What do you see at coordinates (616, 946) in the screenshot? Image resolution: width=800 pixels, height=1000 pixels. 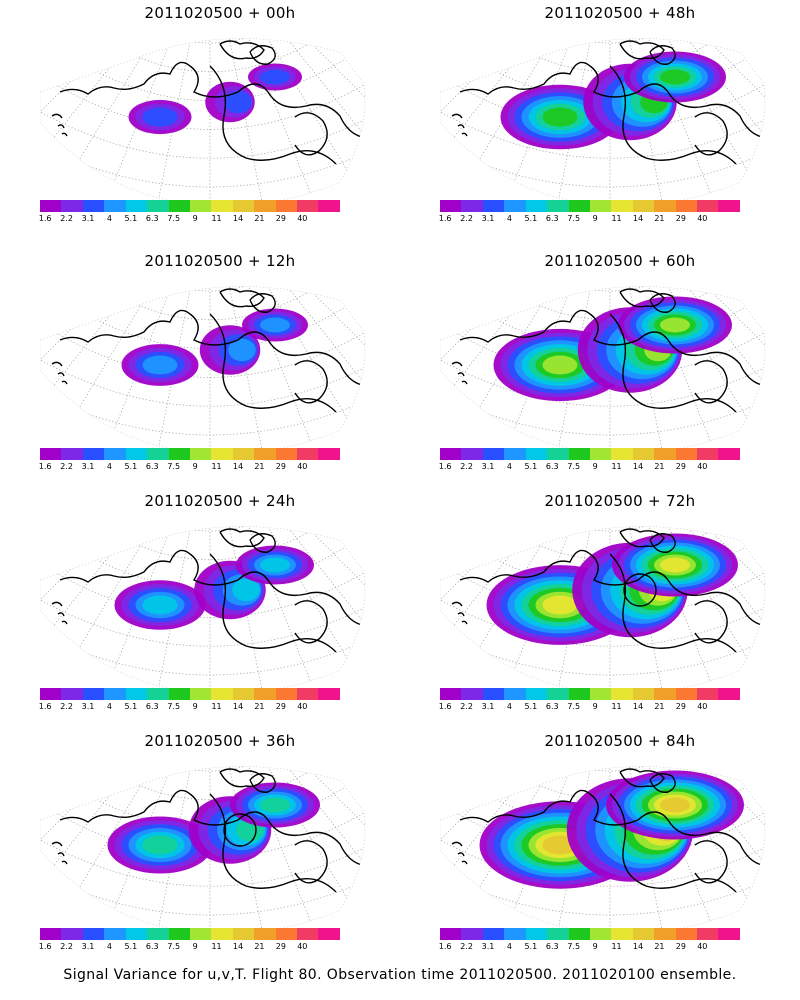 I see `colorbar-tick-label: 11` at bounding box center [616, 946].